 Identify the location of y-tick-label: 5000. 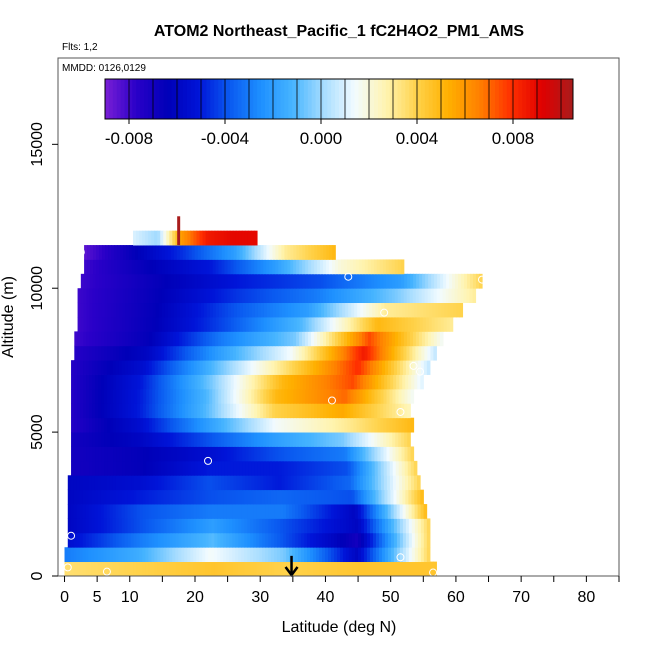
(37, 432).